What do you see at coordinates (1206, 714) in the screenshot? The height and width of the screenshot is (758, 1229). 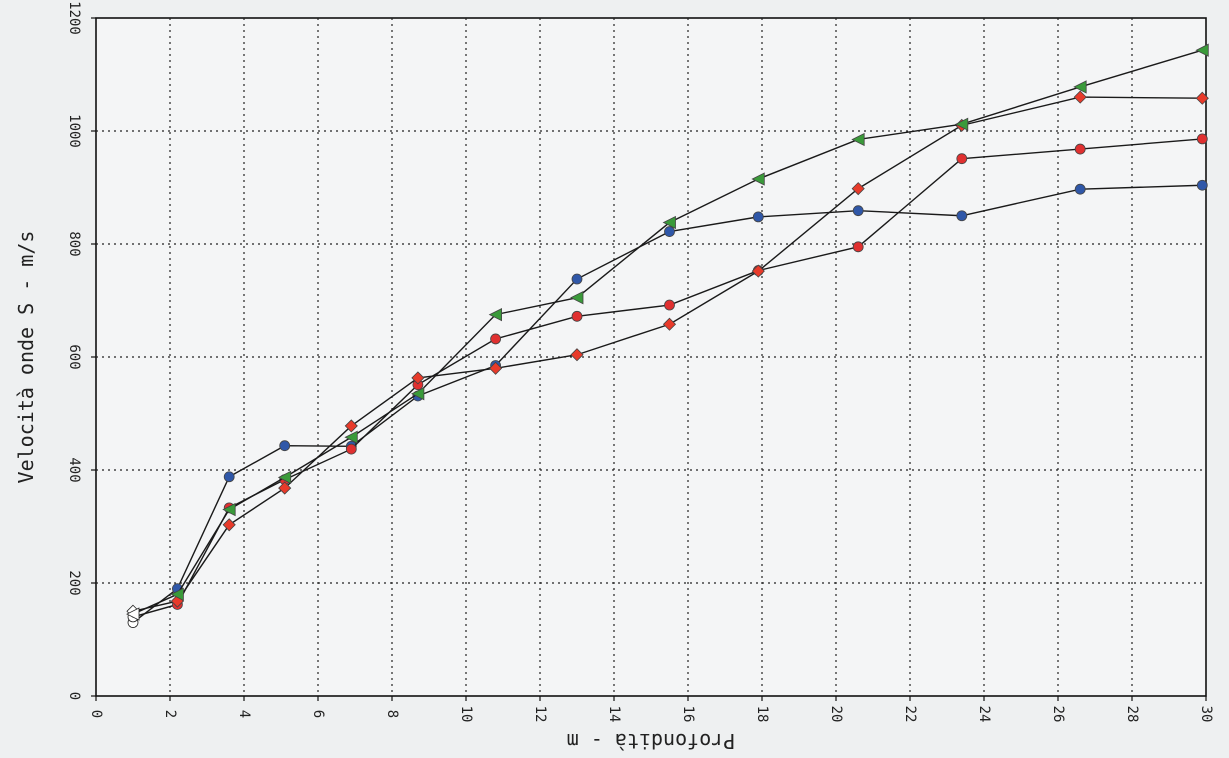 I see `x-tick-label: 30` at bounding box center [1206, 714].